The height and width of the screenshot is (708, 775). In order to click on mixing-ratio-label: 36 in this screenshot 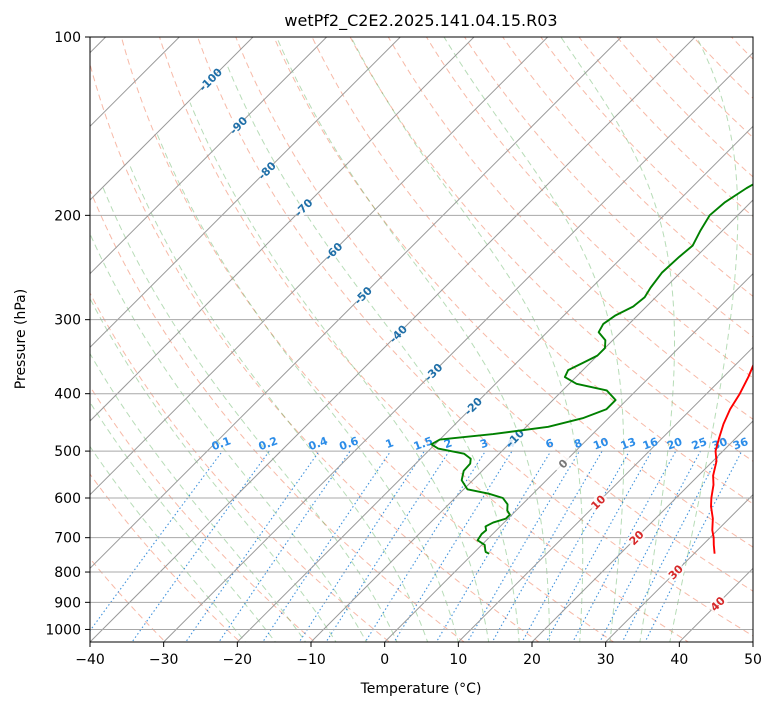, I will do `click(740, 444)`.